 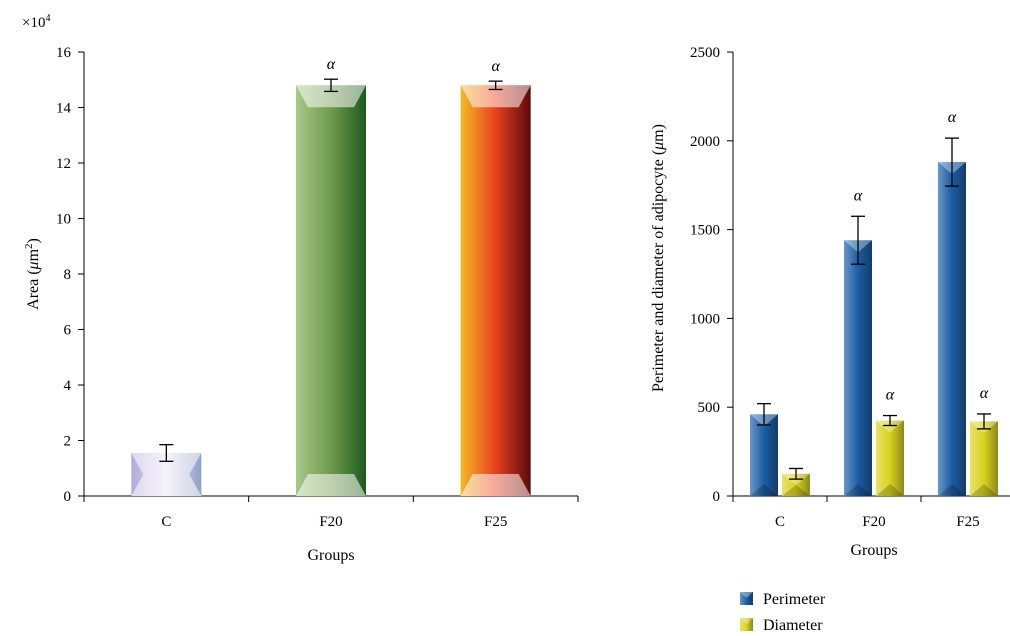 What do you see at coordinates (166, 522) in the screenshot?
I see `left-x-tick-label: C` at bounding box center [166, 522].